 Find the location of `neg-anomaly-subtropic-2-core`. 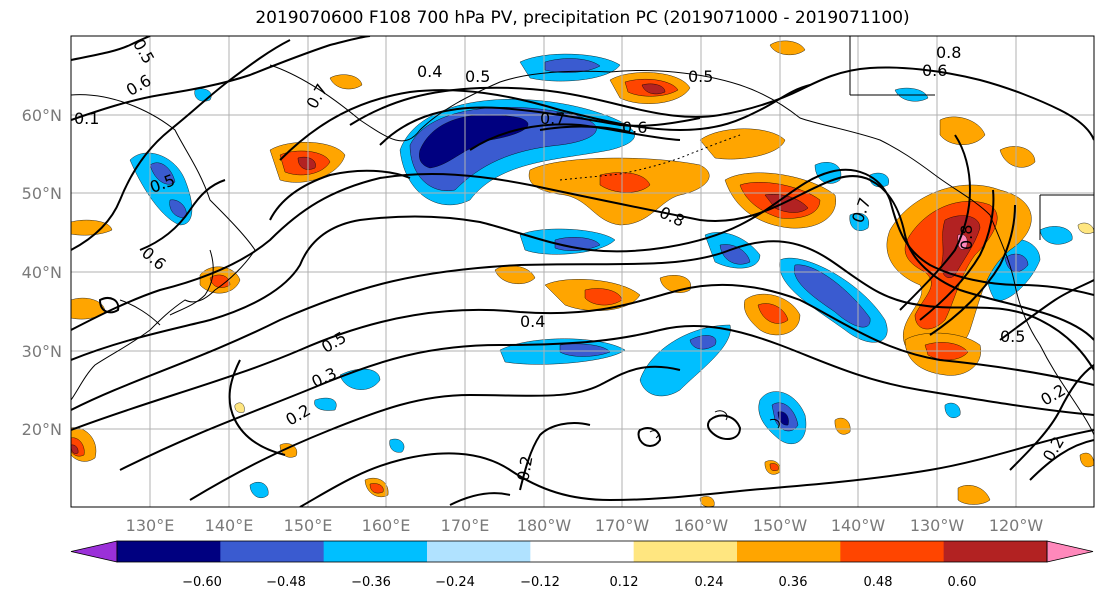

neg-anomaly-subtropic-2-core is located at coordinates (703, 342).